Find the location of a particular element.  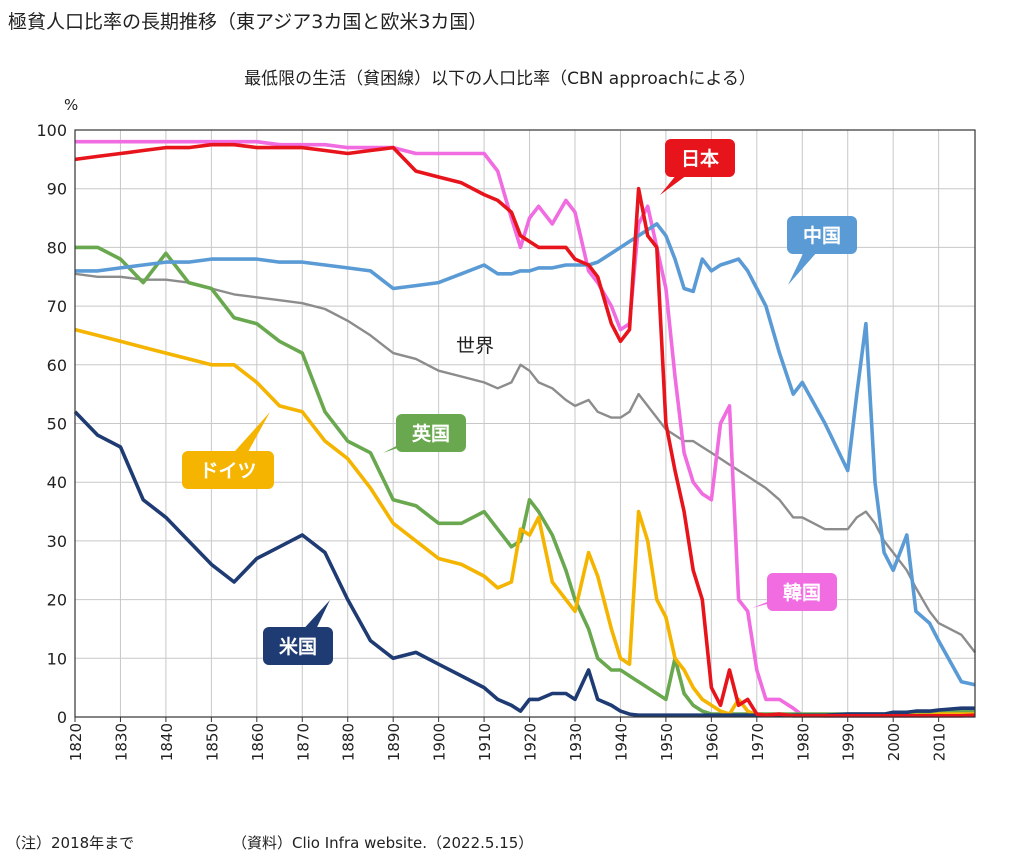

x-tick-label: 1900 is located at coordinates (440, 742).